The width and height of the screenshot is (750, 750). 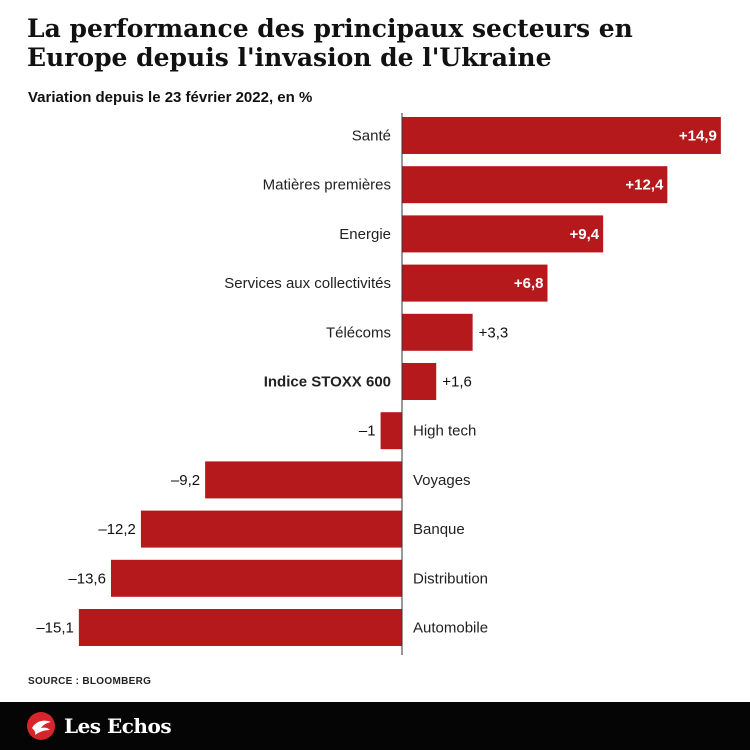 I want to click on value-label-4: +3,3, so click(x=494, y=332).